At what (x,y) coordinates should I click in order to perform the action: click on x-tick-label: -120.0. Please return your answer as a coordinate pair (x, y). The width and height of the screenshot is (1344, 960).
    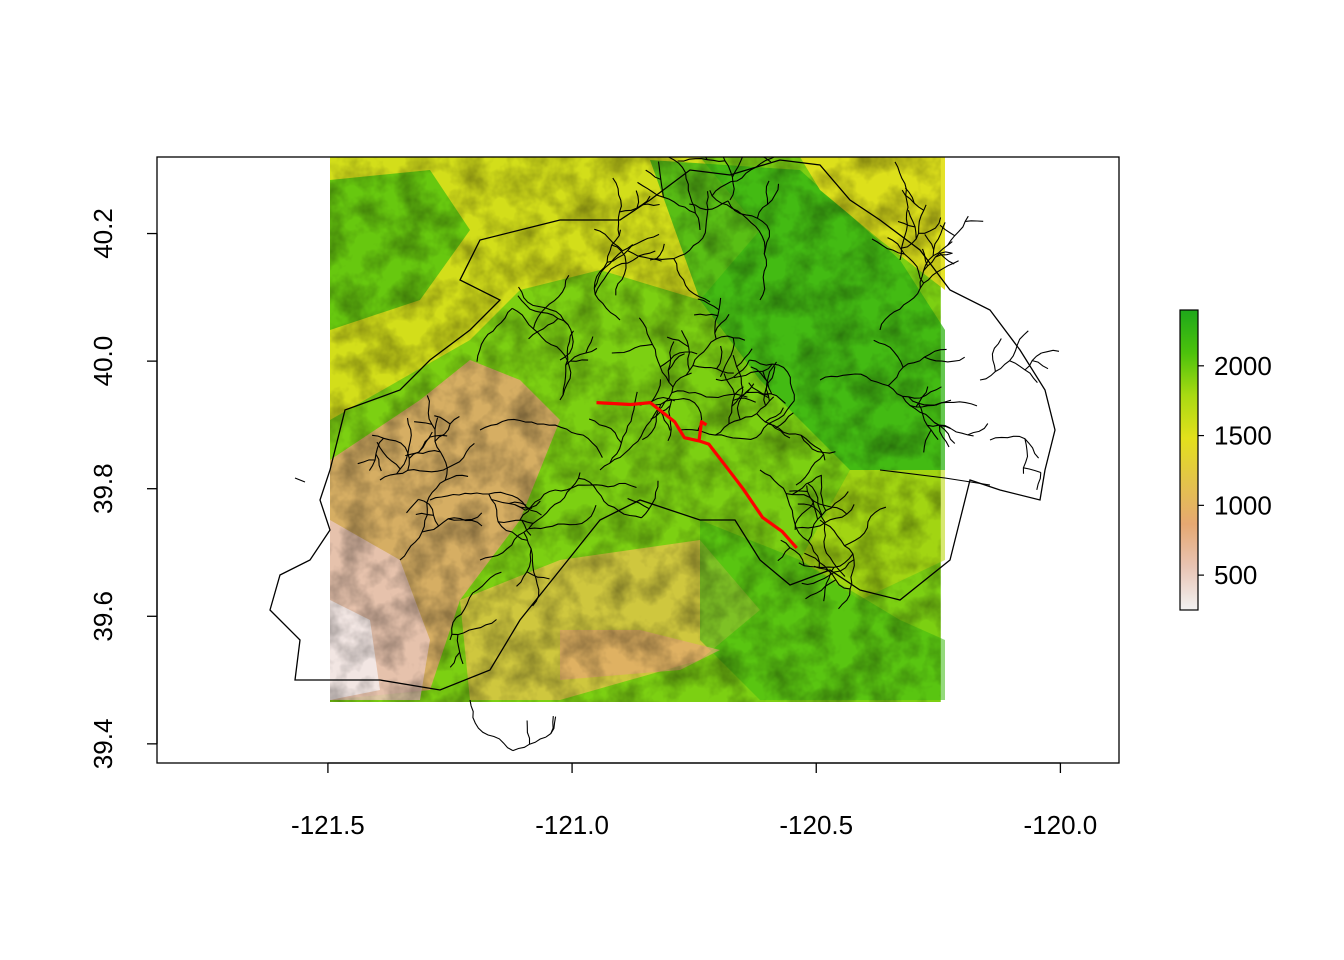
    Looking at the image, I should click on (1061, 825).